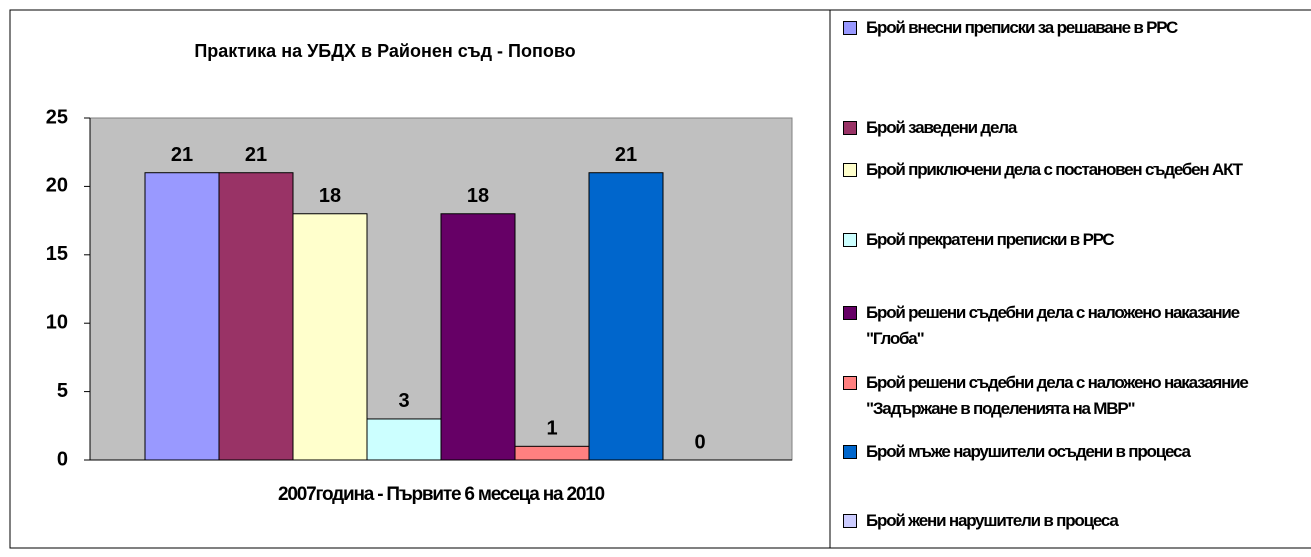  I want to click on chart-title: Практика на УБДХ в Районен съд - Попово, so click(384, 51).